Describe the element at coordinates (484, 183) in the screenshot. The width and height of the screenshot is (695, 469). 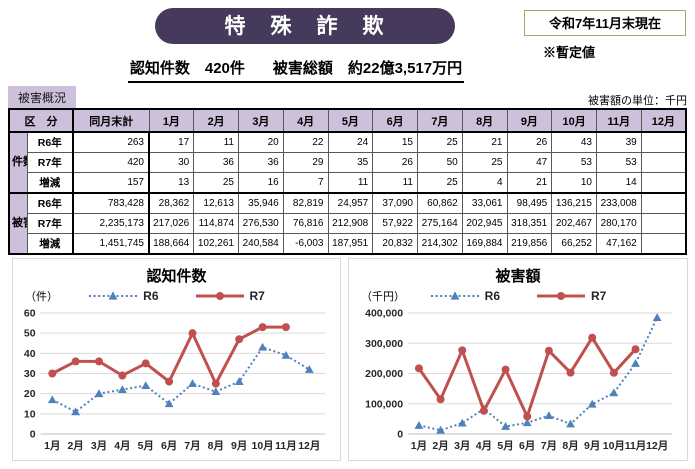
I see `table-cell: 4` at that location.